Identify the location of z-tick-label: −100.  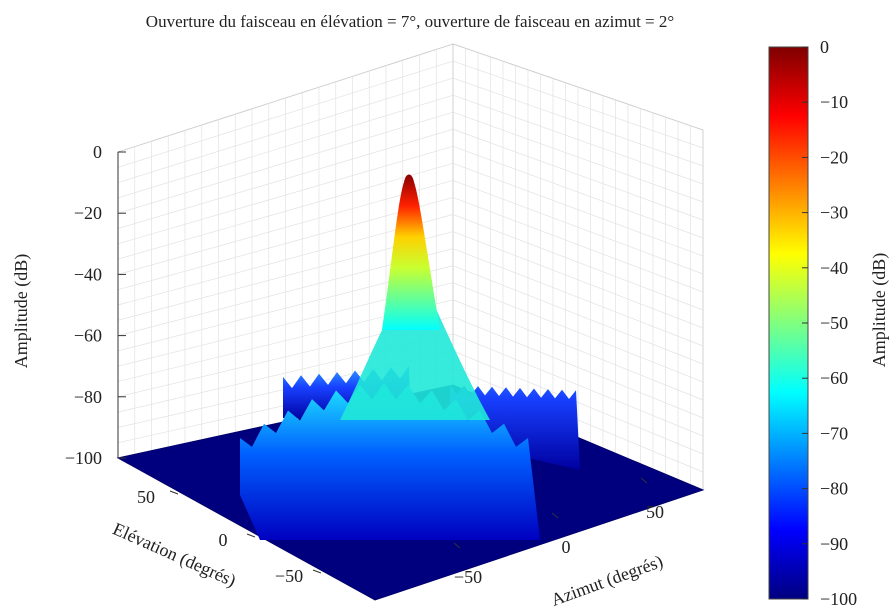
(83, 458).